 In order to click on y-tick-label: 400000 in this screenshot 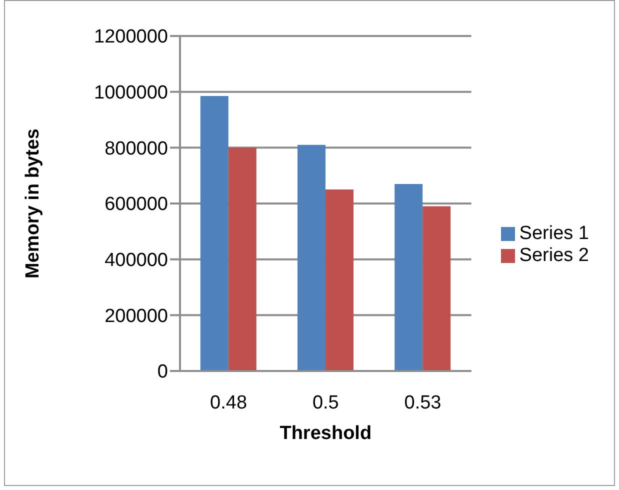, I will do `click(136, 261)`.